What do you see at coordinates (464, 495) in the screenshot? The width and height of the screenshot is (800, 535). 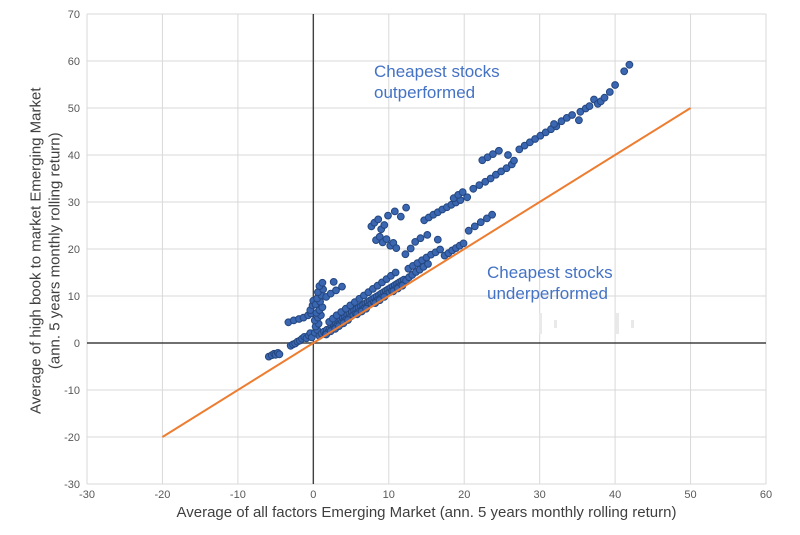 I see `x-tick-label: 20` at bounding box center [464, 495].